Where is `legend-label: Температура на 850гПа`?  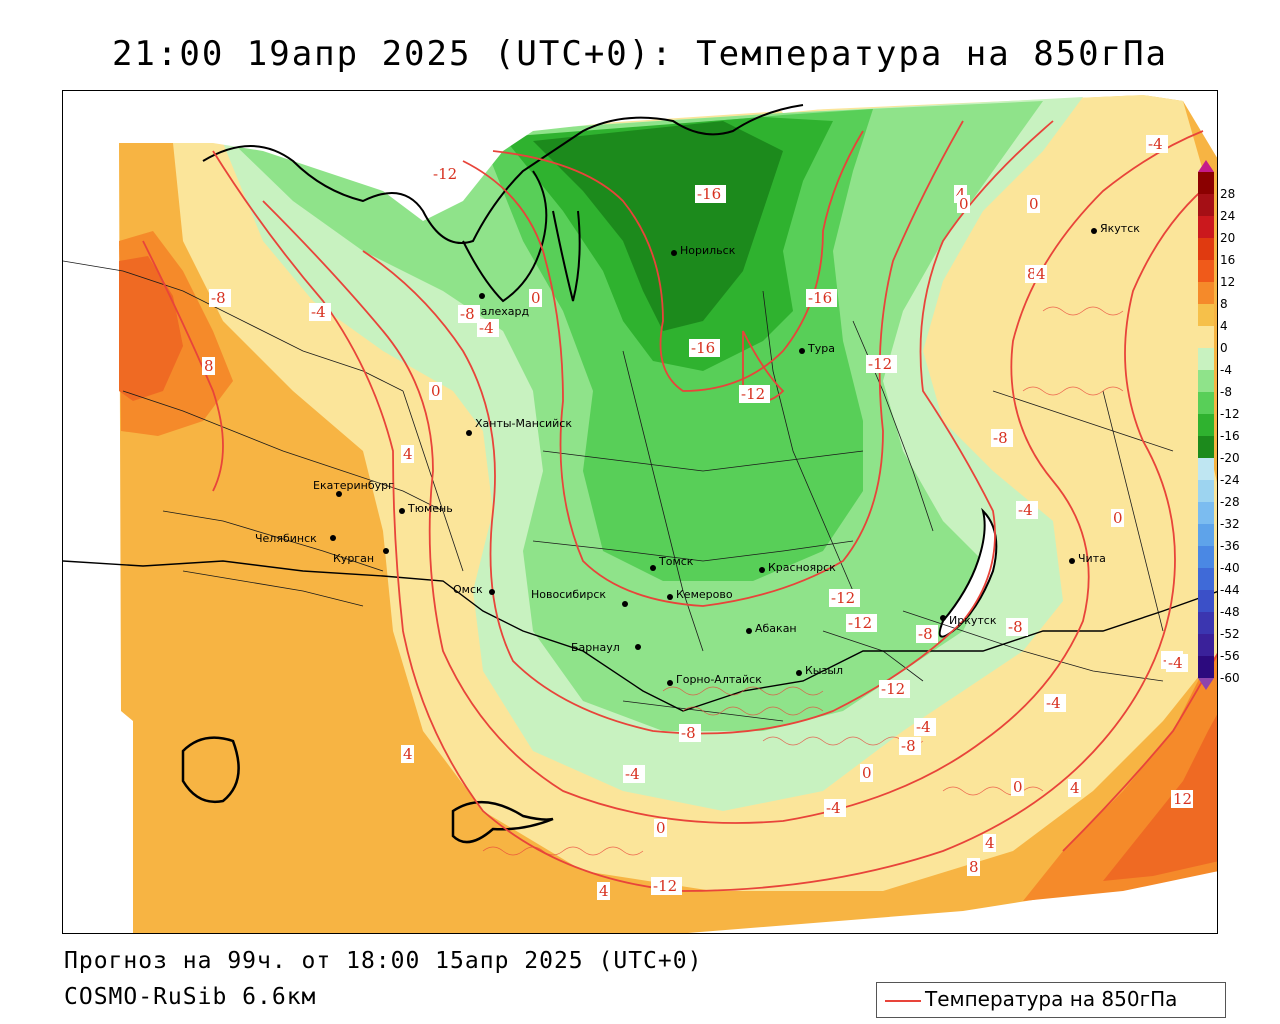 legend-label: Температура на 850гПа is located at coordinates (1051, 999).